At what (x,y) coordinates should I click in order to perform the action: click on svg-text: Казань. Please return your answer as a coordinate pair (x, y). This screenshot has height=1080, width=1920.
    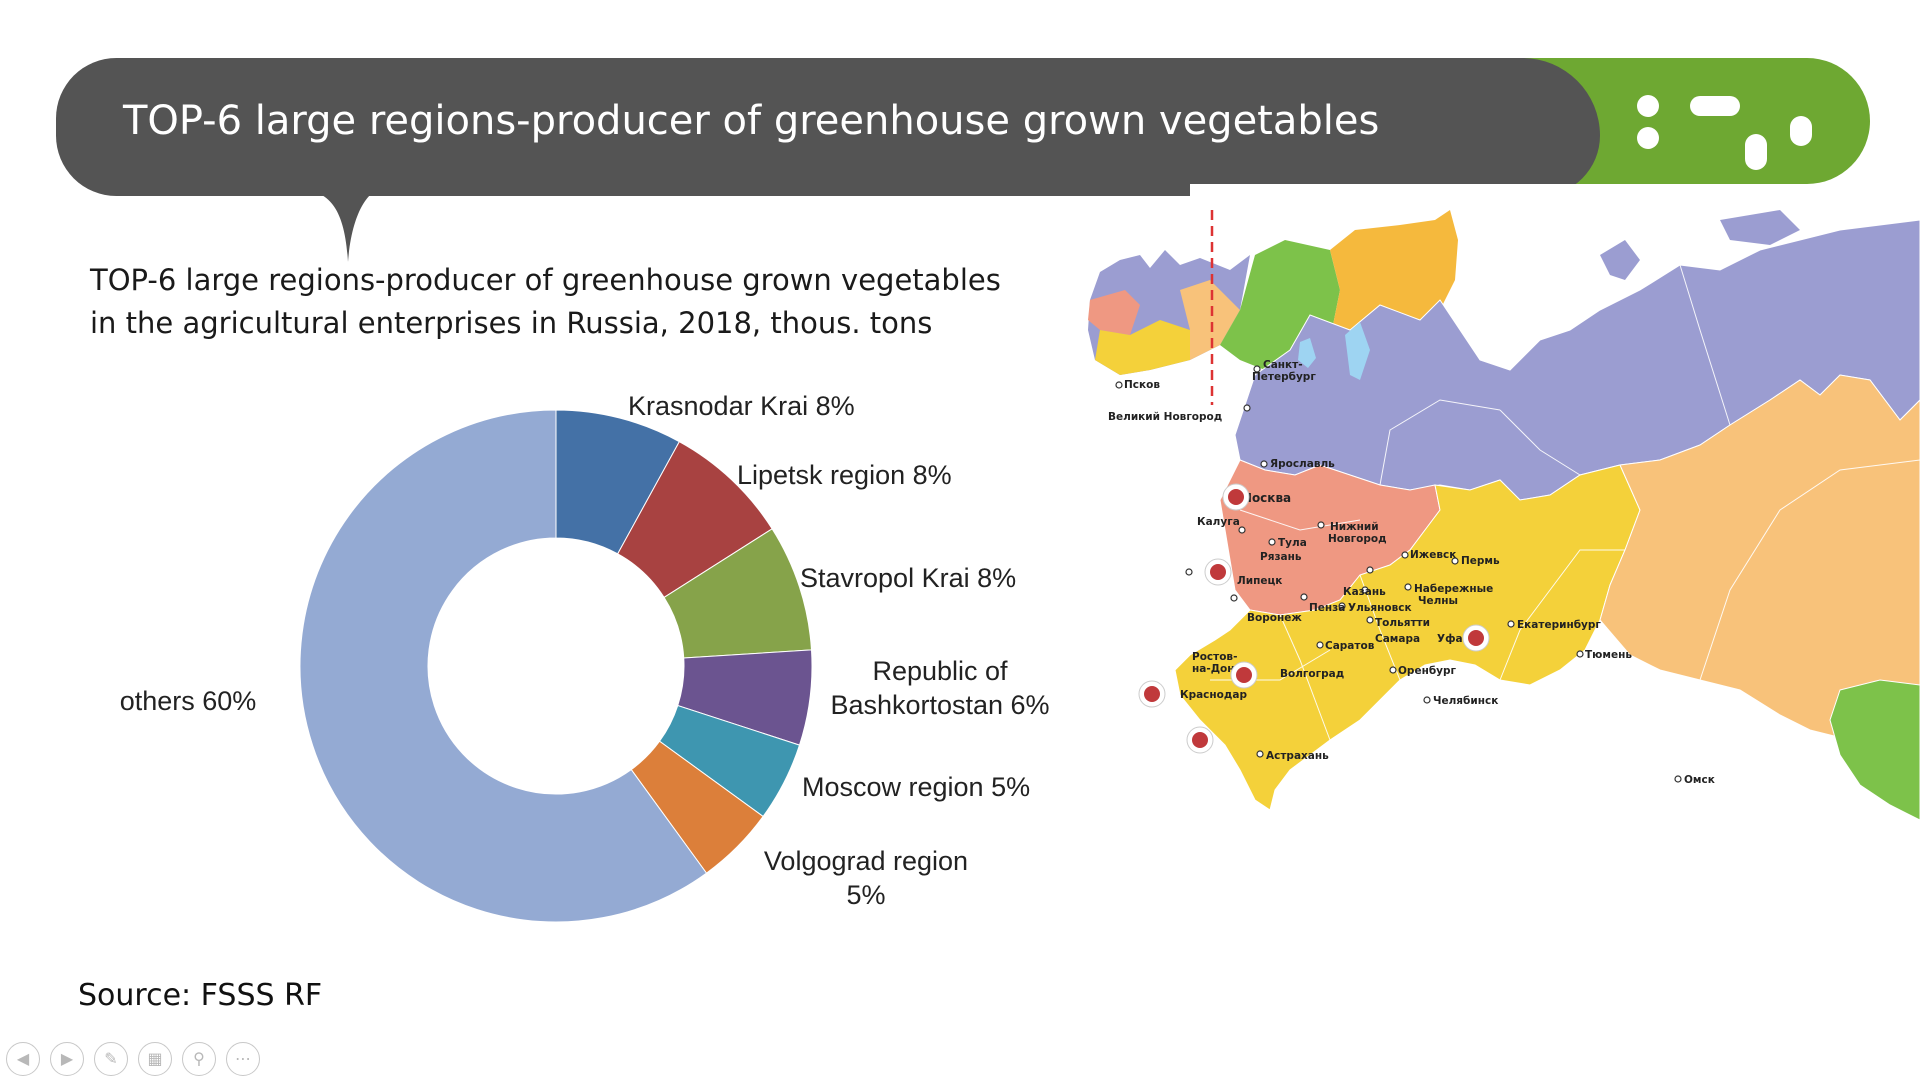
    Looking at the image, I should click on (1364, 592).